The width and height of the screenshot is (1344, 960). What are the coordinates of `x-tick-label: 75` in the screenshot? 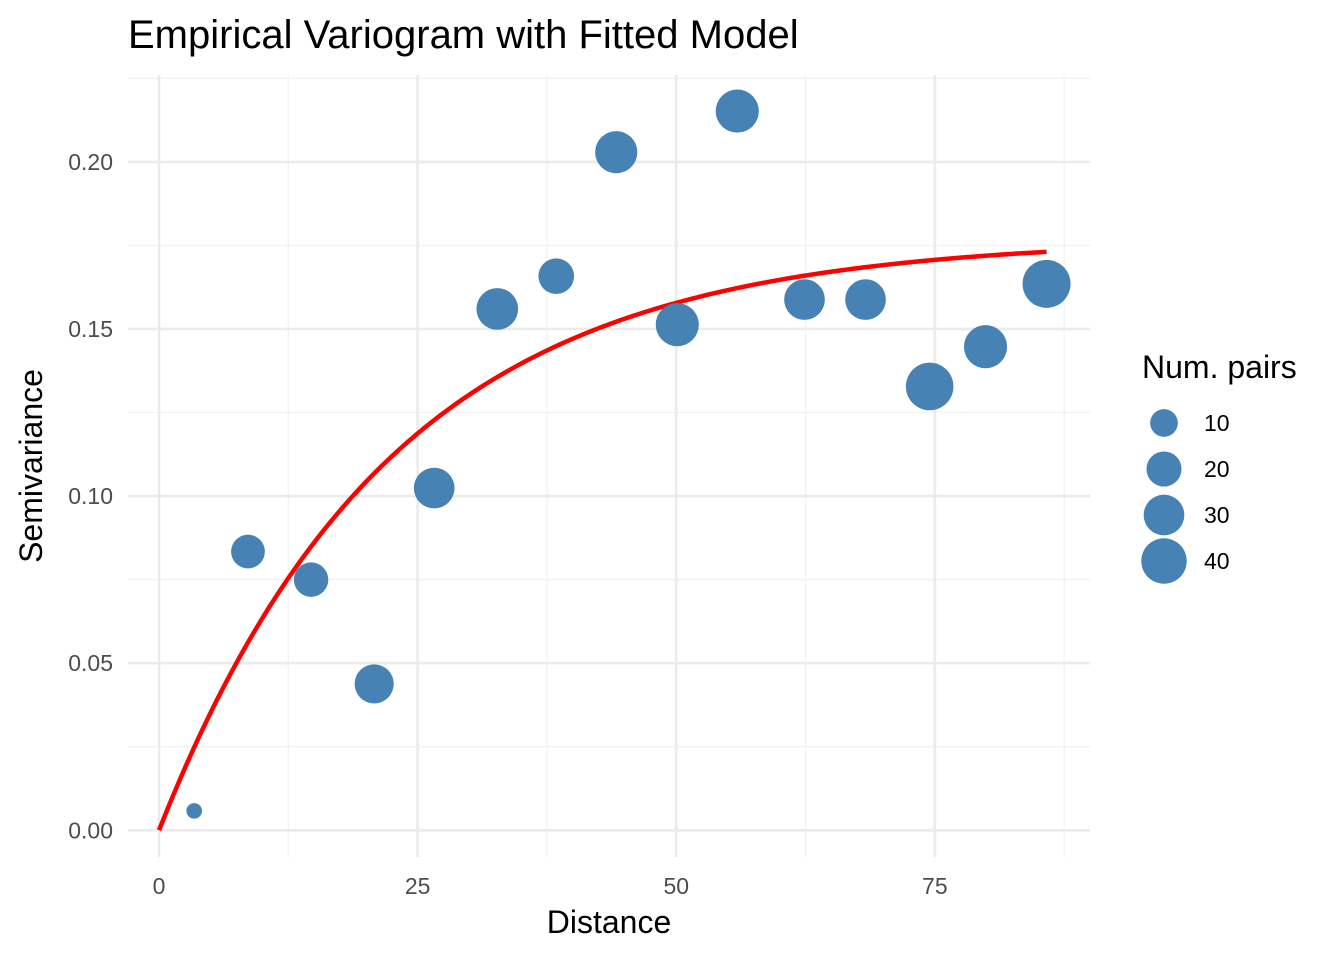 It's located at (935, 886).